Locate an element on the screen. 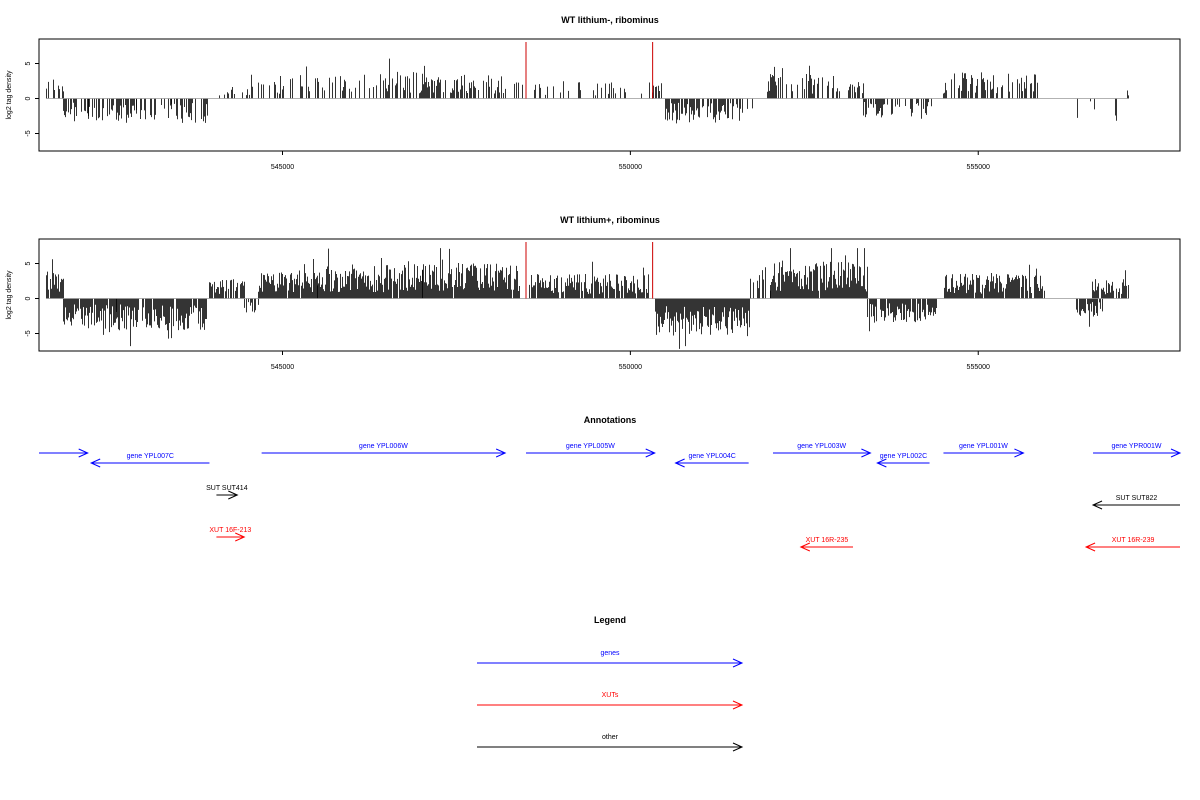 This screenshot has width=1200, height=800. legend-label-other: other is located at coordinates (610, 737).